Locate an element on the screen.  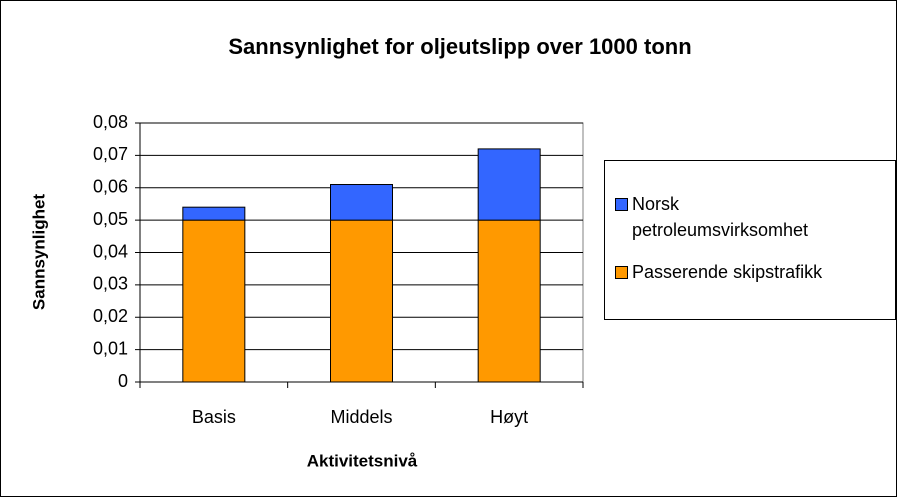
legend-entry: Passerende skipstrafikk is located at coordinates (754, 272).